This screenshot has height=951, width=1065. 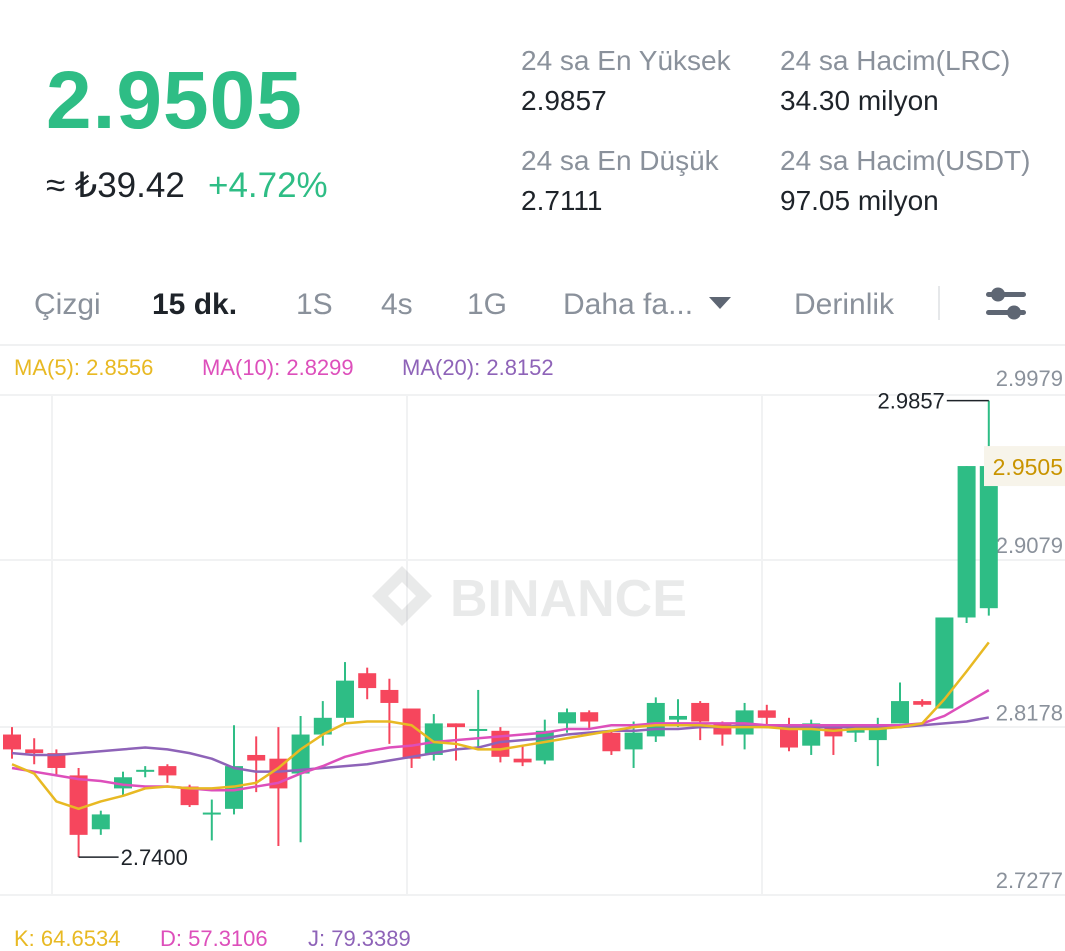 I want to click on last-price: 2.9505, so click(x=174, y=100).